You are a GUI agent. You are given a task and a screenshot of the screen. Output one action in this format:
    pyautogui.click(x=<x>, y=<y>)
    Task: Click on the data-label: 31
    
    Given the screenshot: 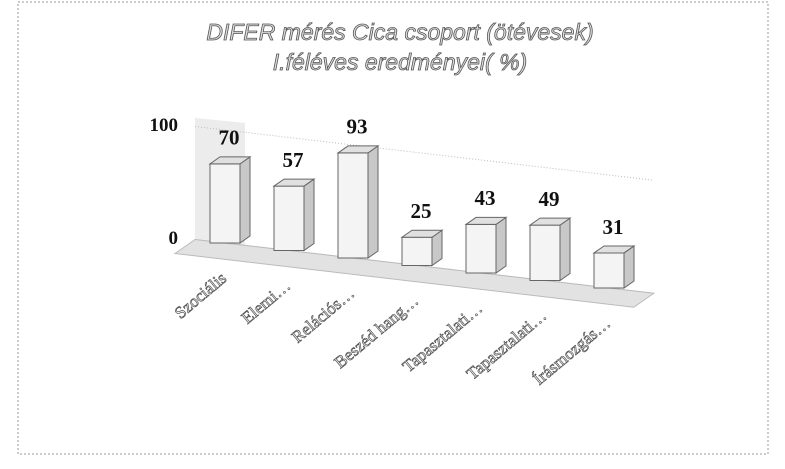 What is the action you would take?
    pyautogui.click(x=613, y=227)
    